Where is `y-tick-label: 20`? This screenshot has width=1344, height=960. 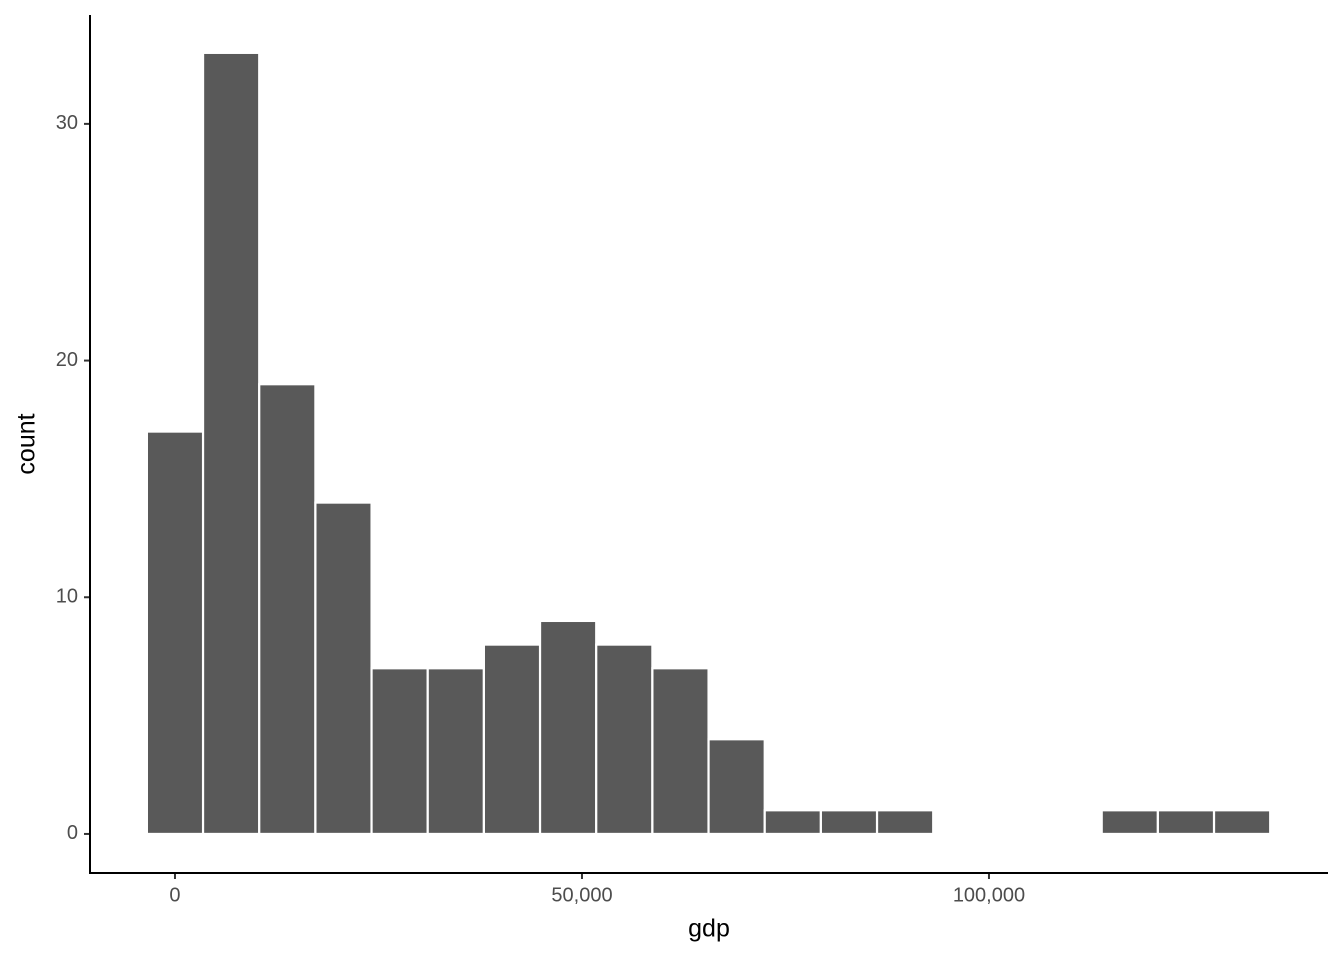 y-tick-label: 20 is located at coordinates (67, 360).